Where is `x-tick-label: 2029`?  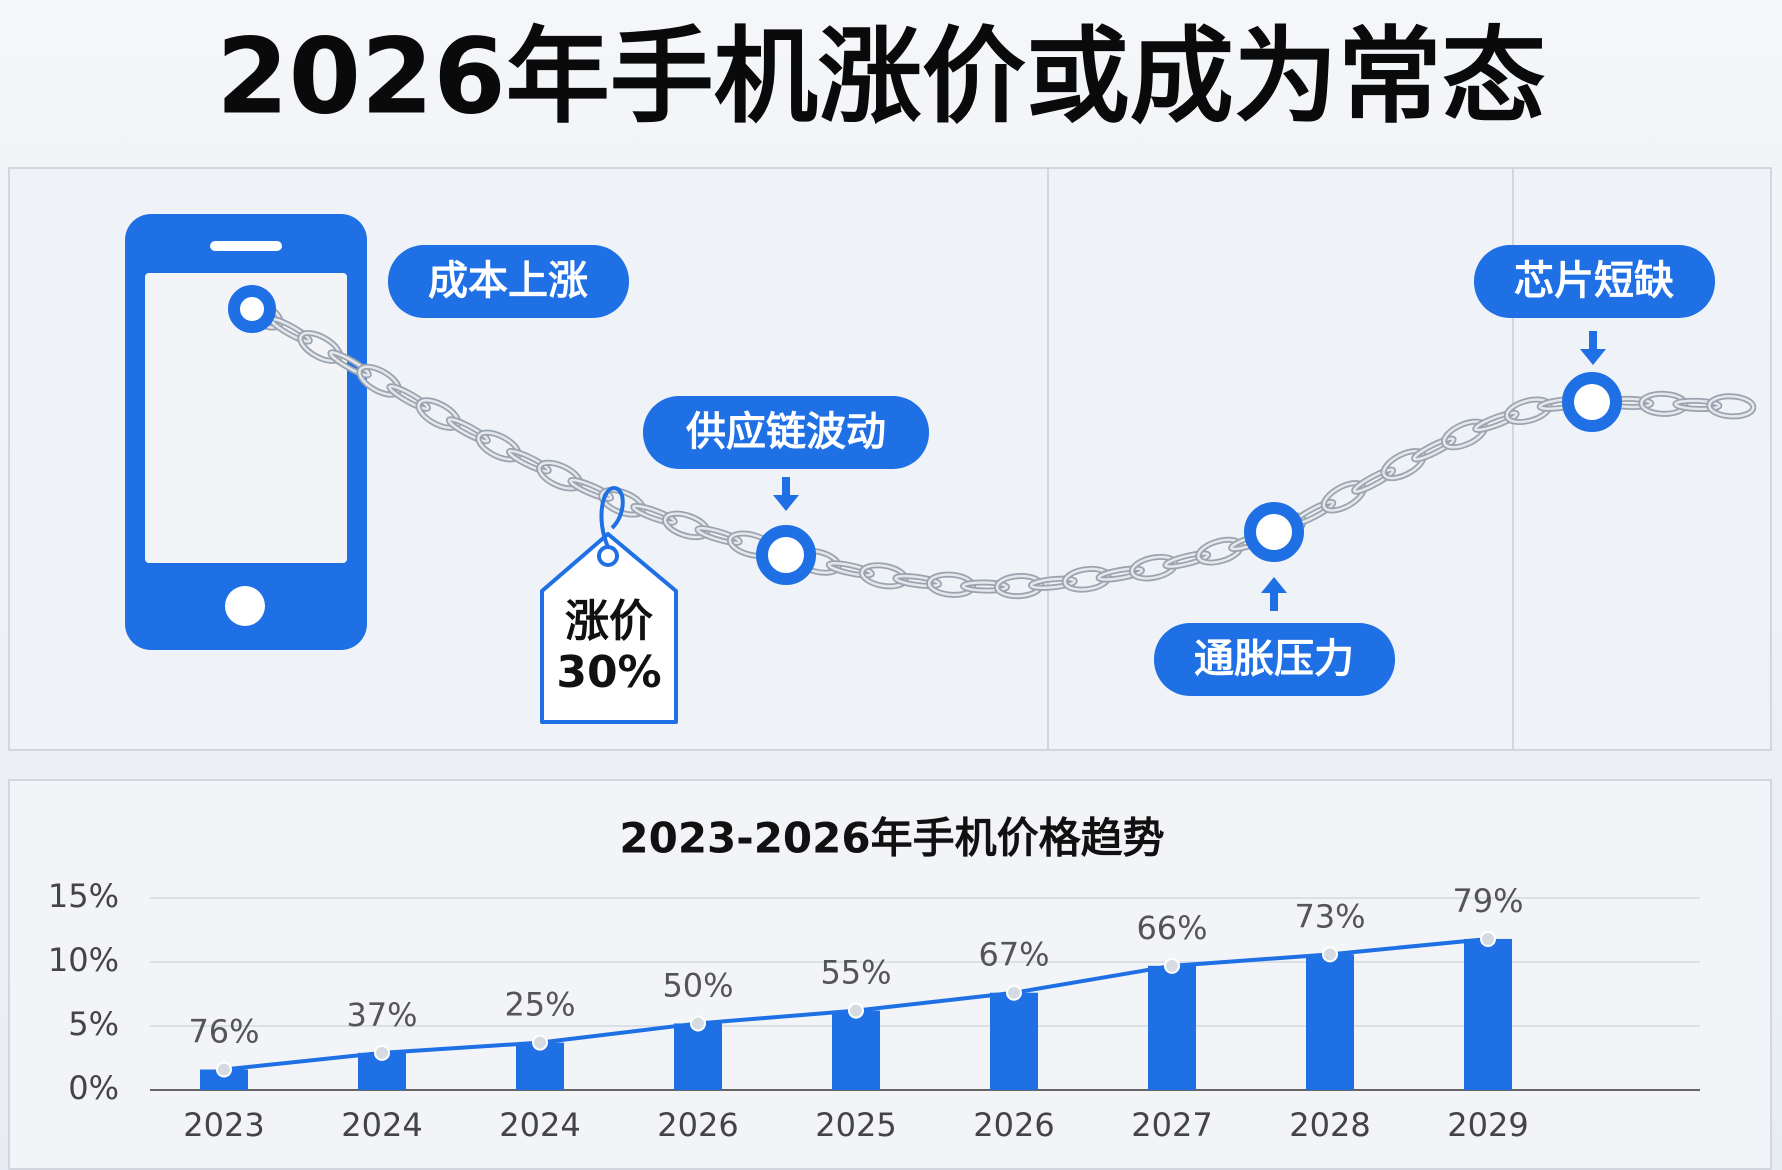
x-tick-label: 2029 is located at coordinates (1487, 1125).